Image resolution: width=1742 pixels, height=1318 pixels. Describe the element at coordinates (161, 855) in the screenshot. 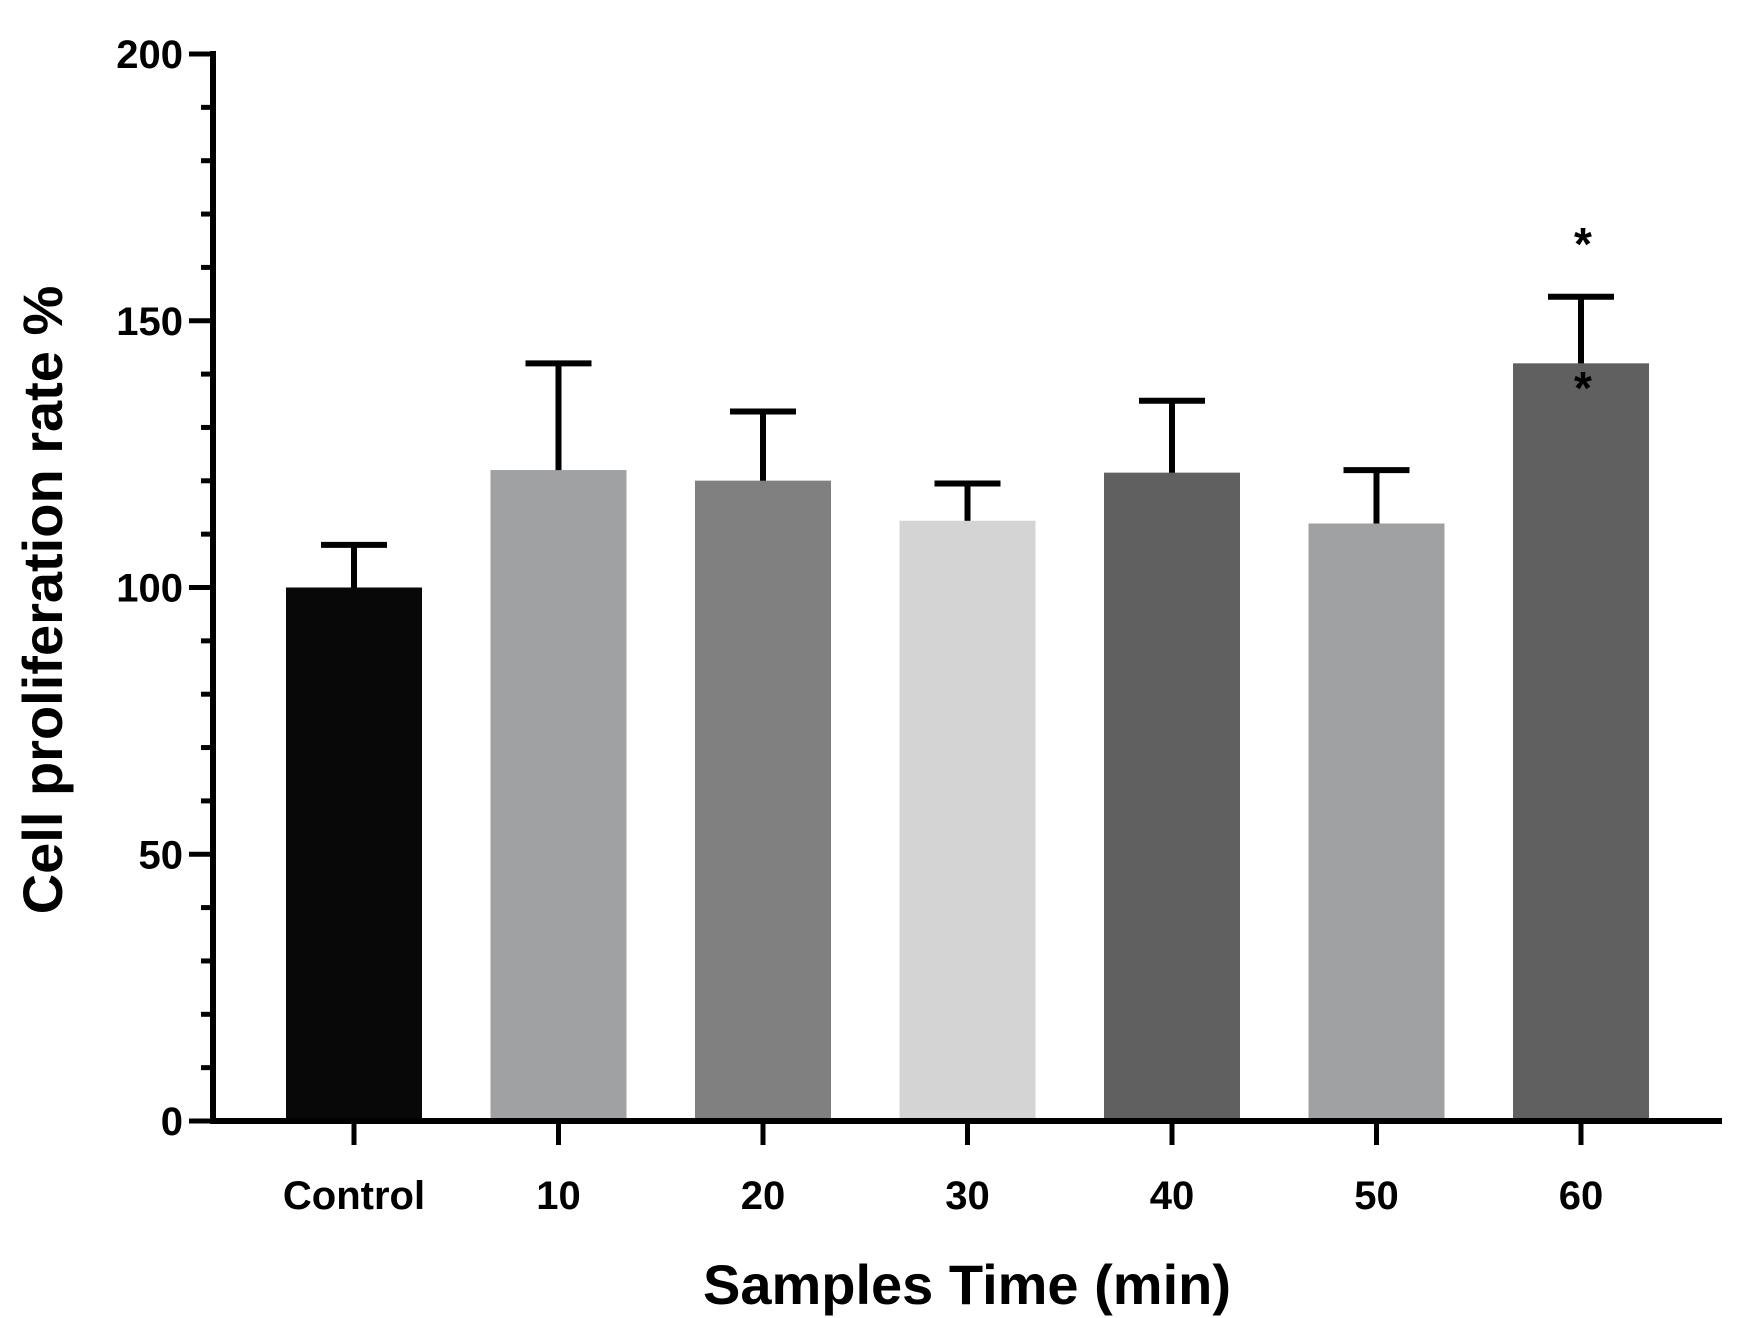

I see `y-tick-label: 50` at that location.